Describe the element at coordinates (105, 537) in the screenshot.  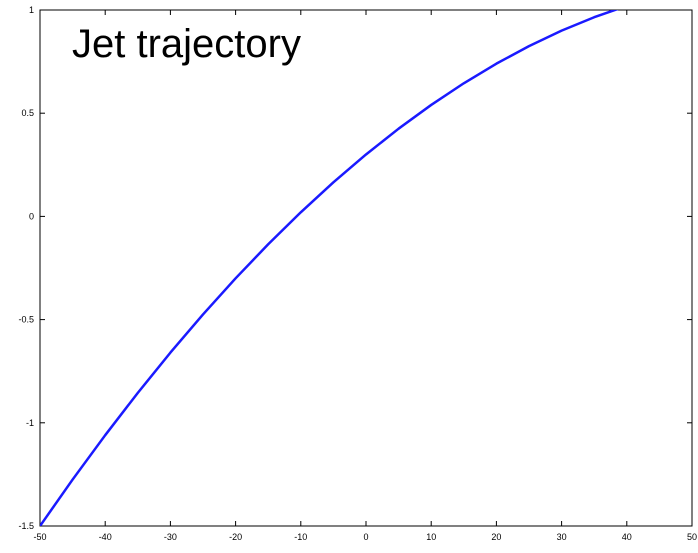
I see `x-tick-label: -40` at that location.